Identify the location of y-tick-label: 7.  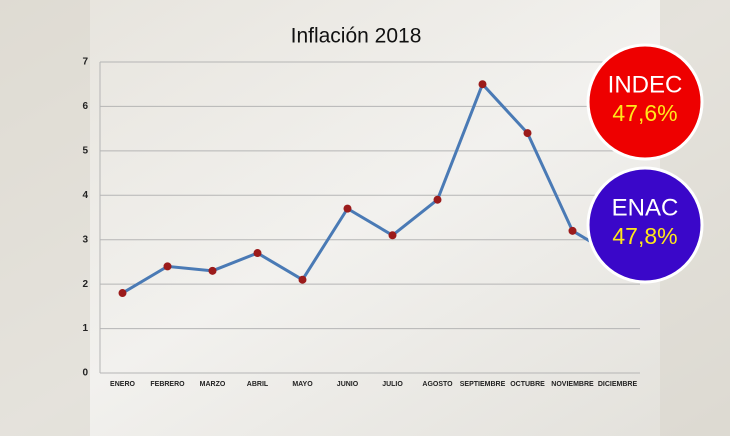
(85, 62).